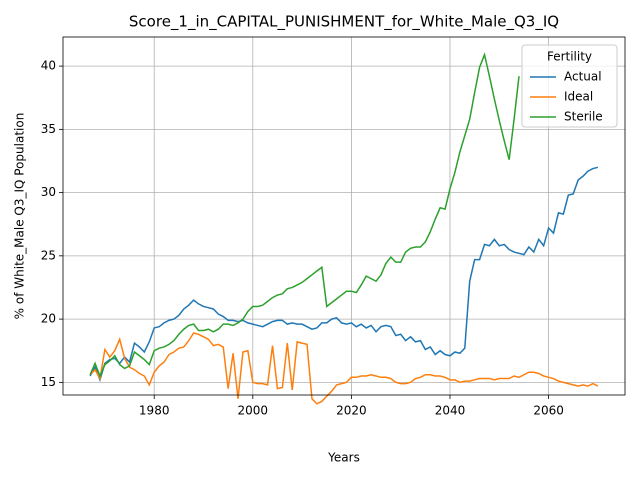  Describe the element at coordinates (48, 319) in the screenshot. I see `y-tick-label: 20` at that location.